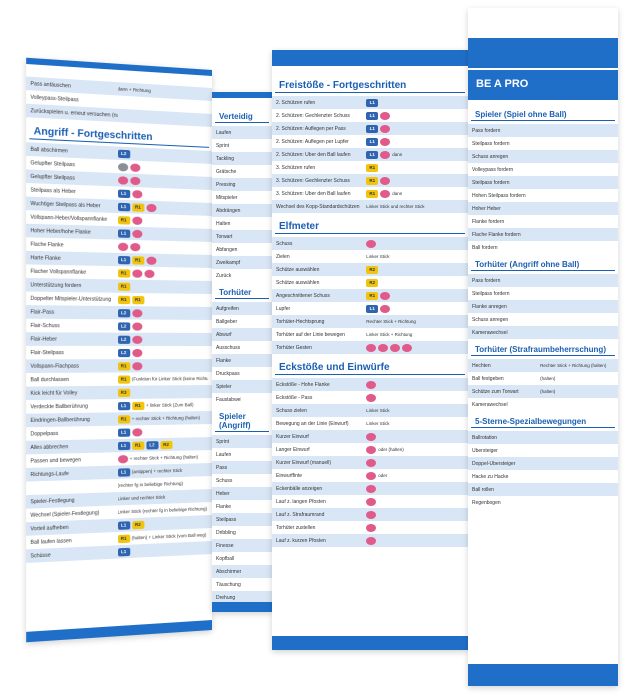 This screenshot has height=699, width=638. What do you see at coordinates (491, 182) in the screenshot?
I see `item-label: Steilpass fordern` at bounding box center [491, 182].